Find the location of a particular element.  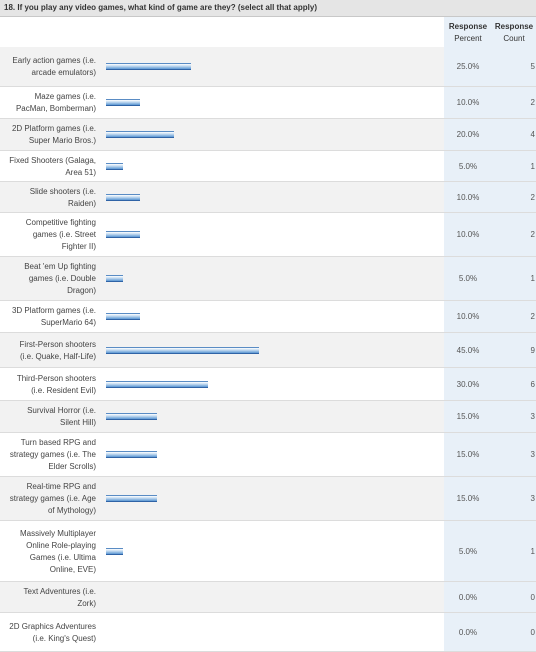

category-label-line: (i.e. Quake, Half-Life) is located at coordinates (57, 356).